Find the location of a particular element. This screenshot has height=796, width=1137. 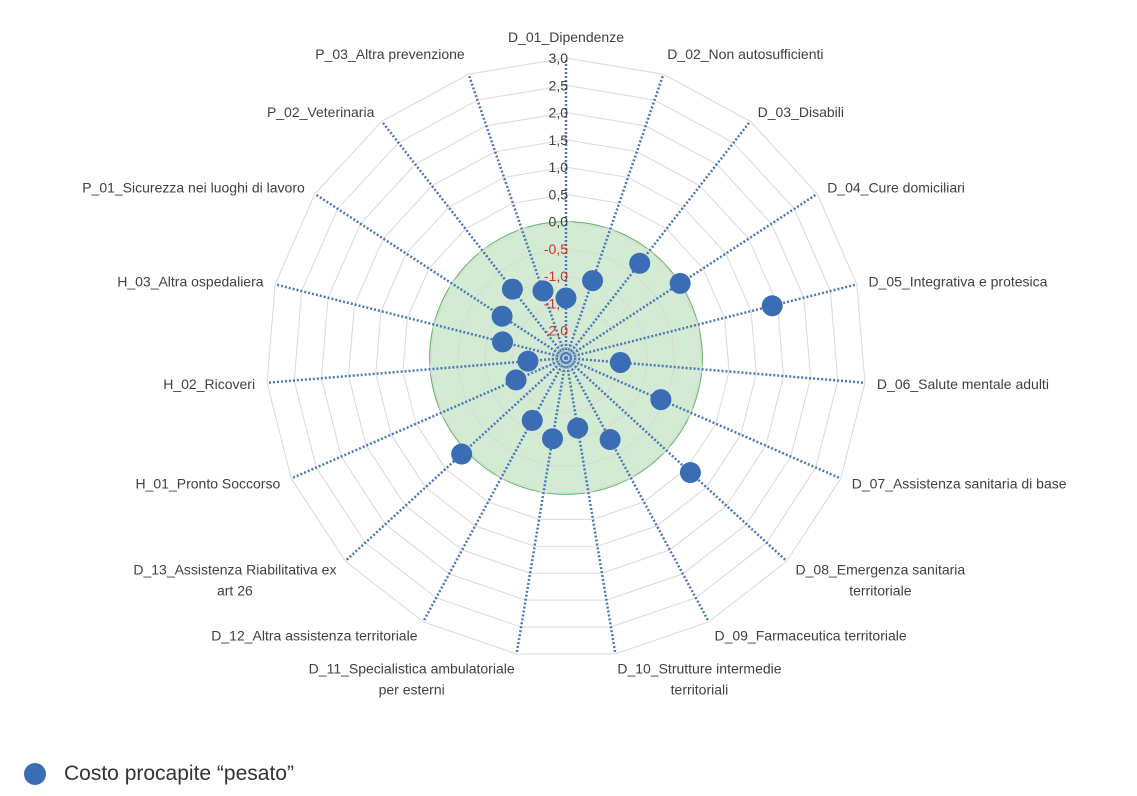

axis-label: D_10_Strutture intermedie territoriali is located at coordinates (699, 679).